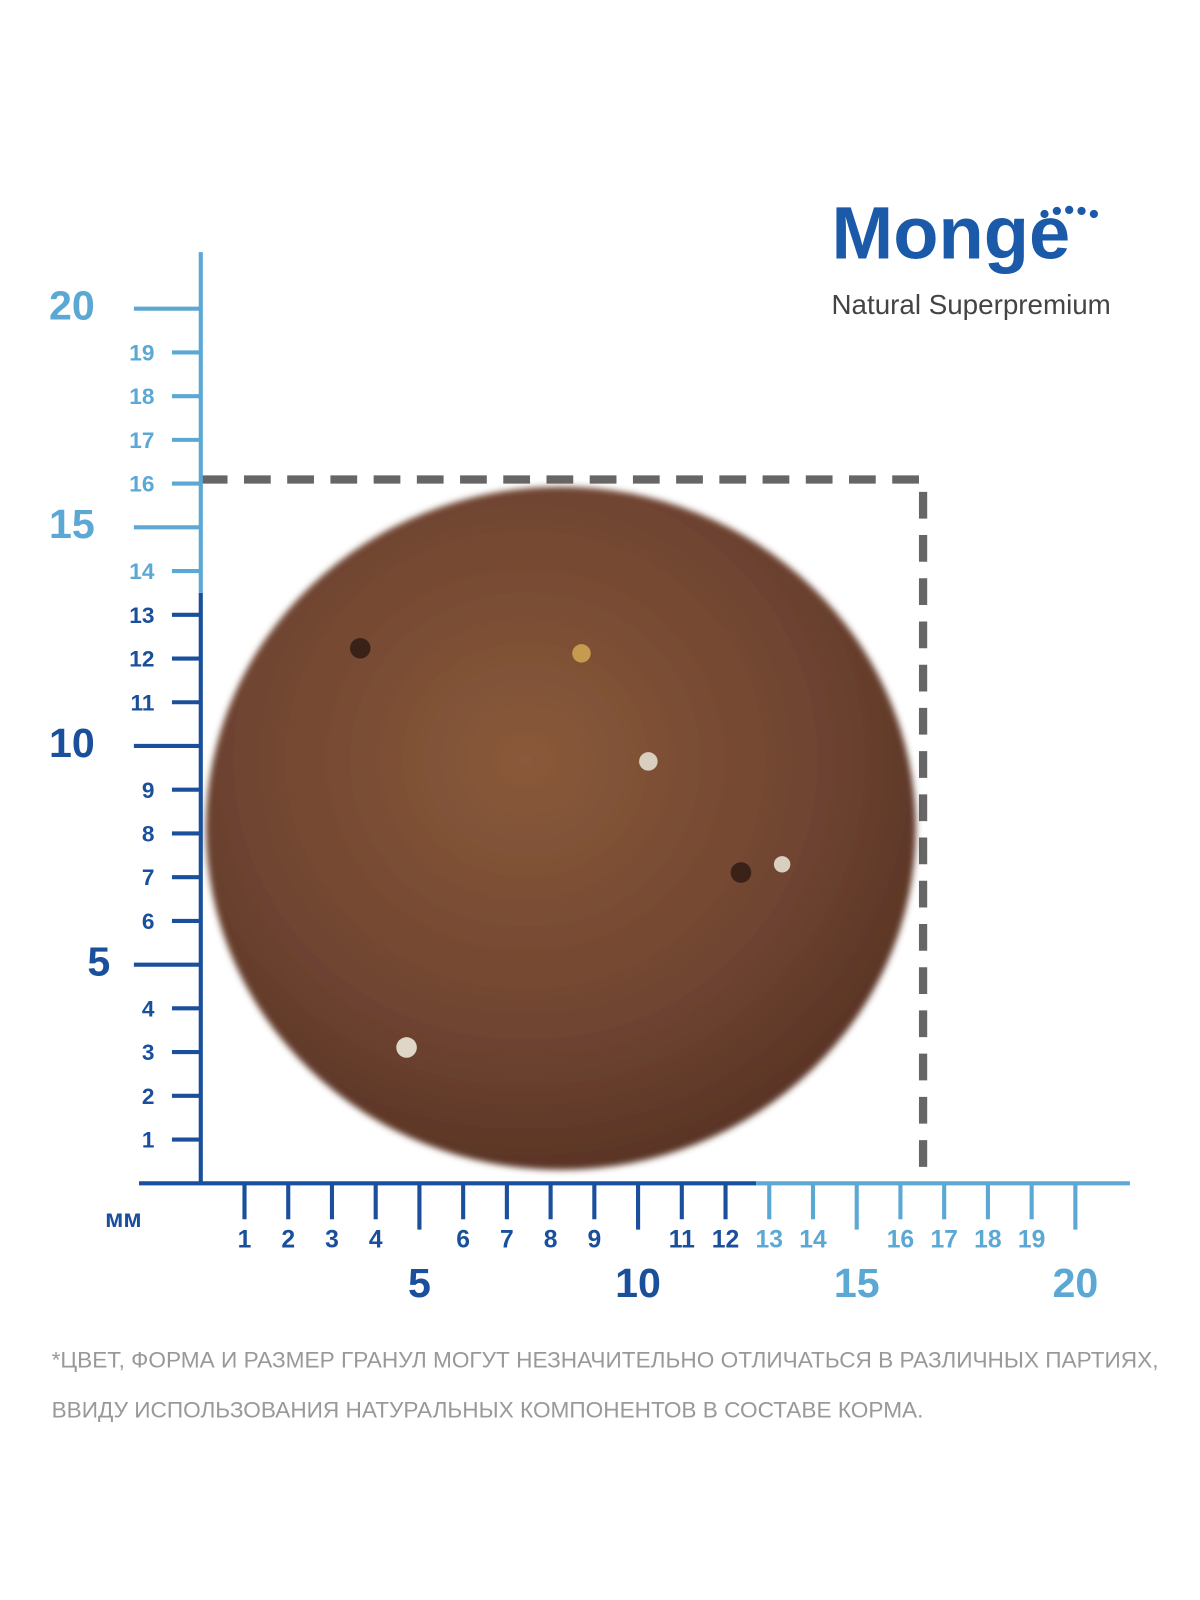  What do you see at coordinates (971, 304) in the screenshot?
I see `logo-tagline: Natural Superpremium` at bounding box center [971, 304].